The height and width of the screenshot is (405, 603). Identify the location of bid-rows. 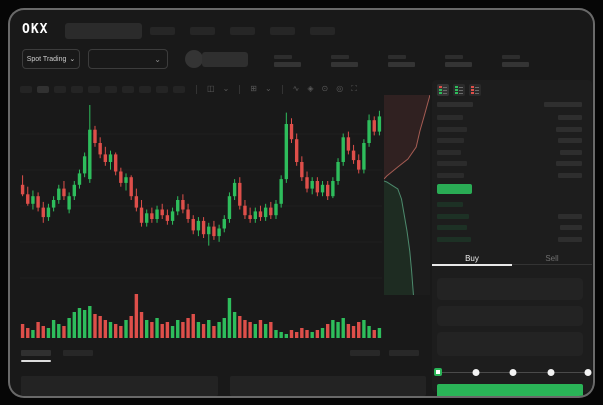
(509, 222).